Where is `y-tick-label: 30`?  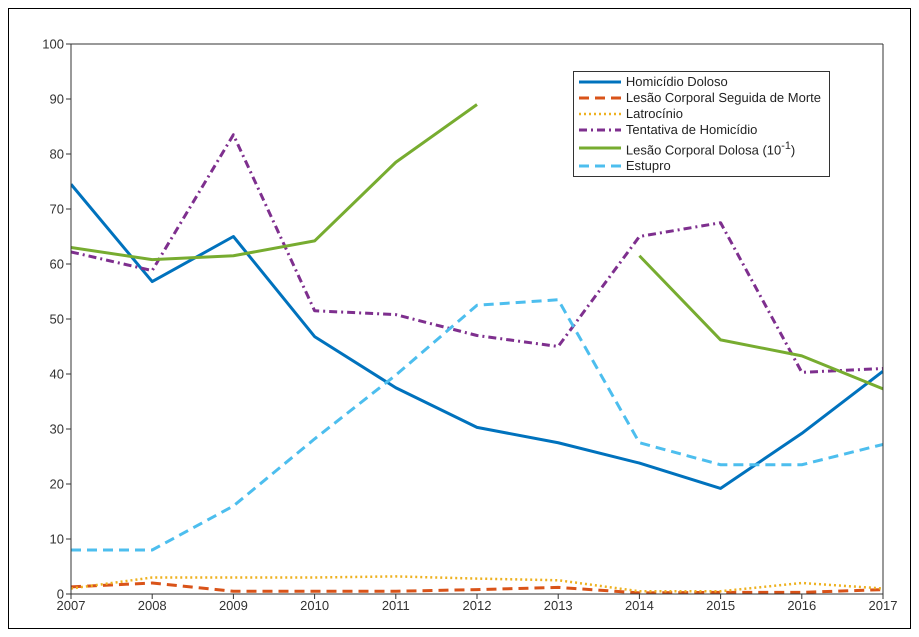
y-tick-label: 30 is located at coordinates (57, 429).